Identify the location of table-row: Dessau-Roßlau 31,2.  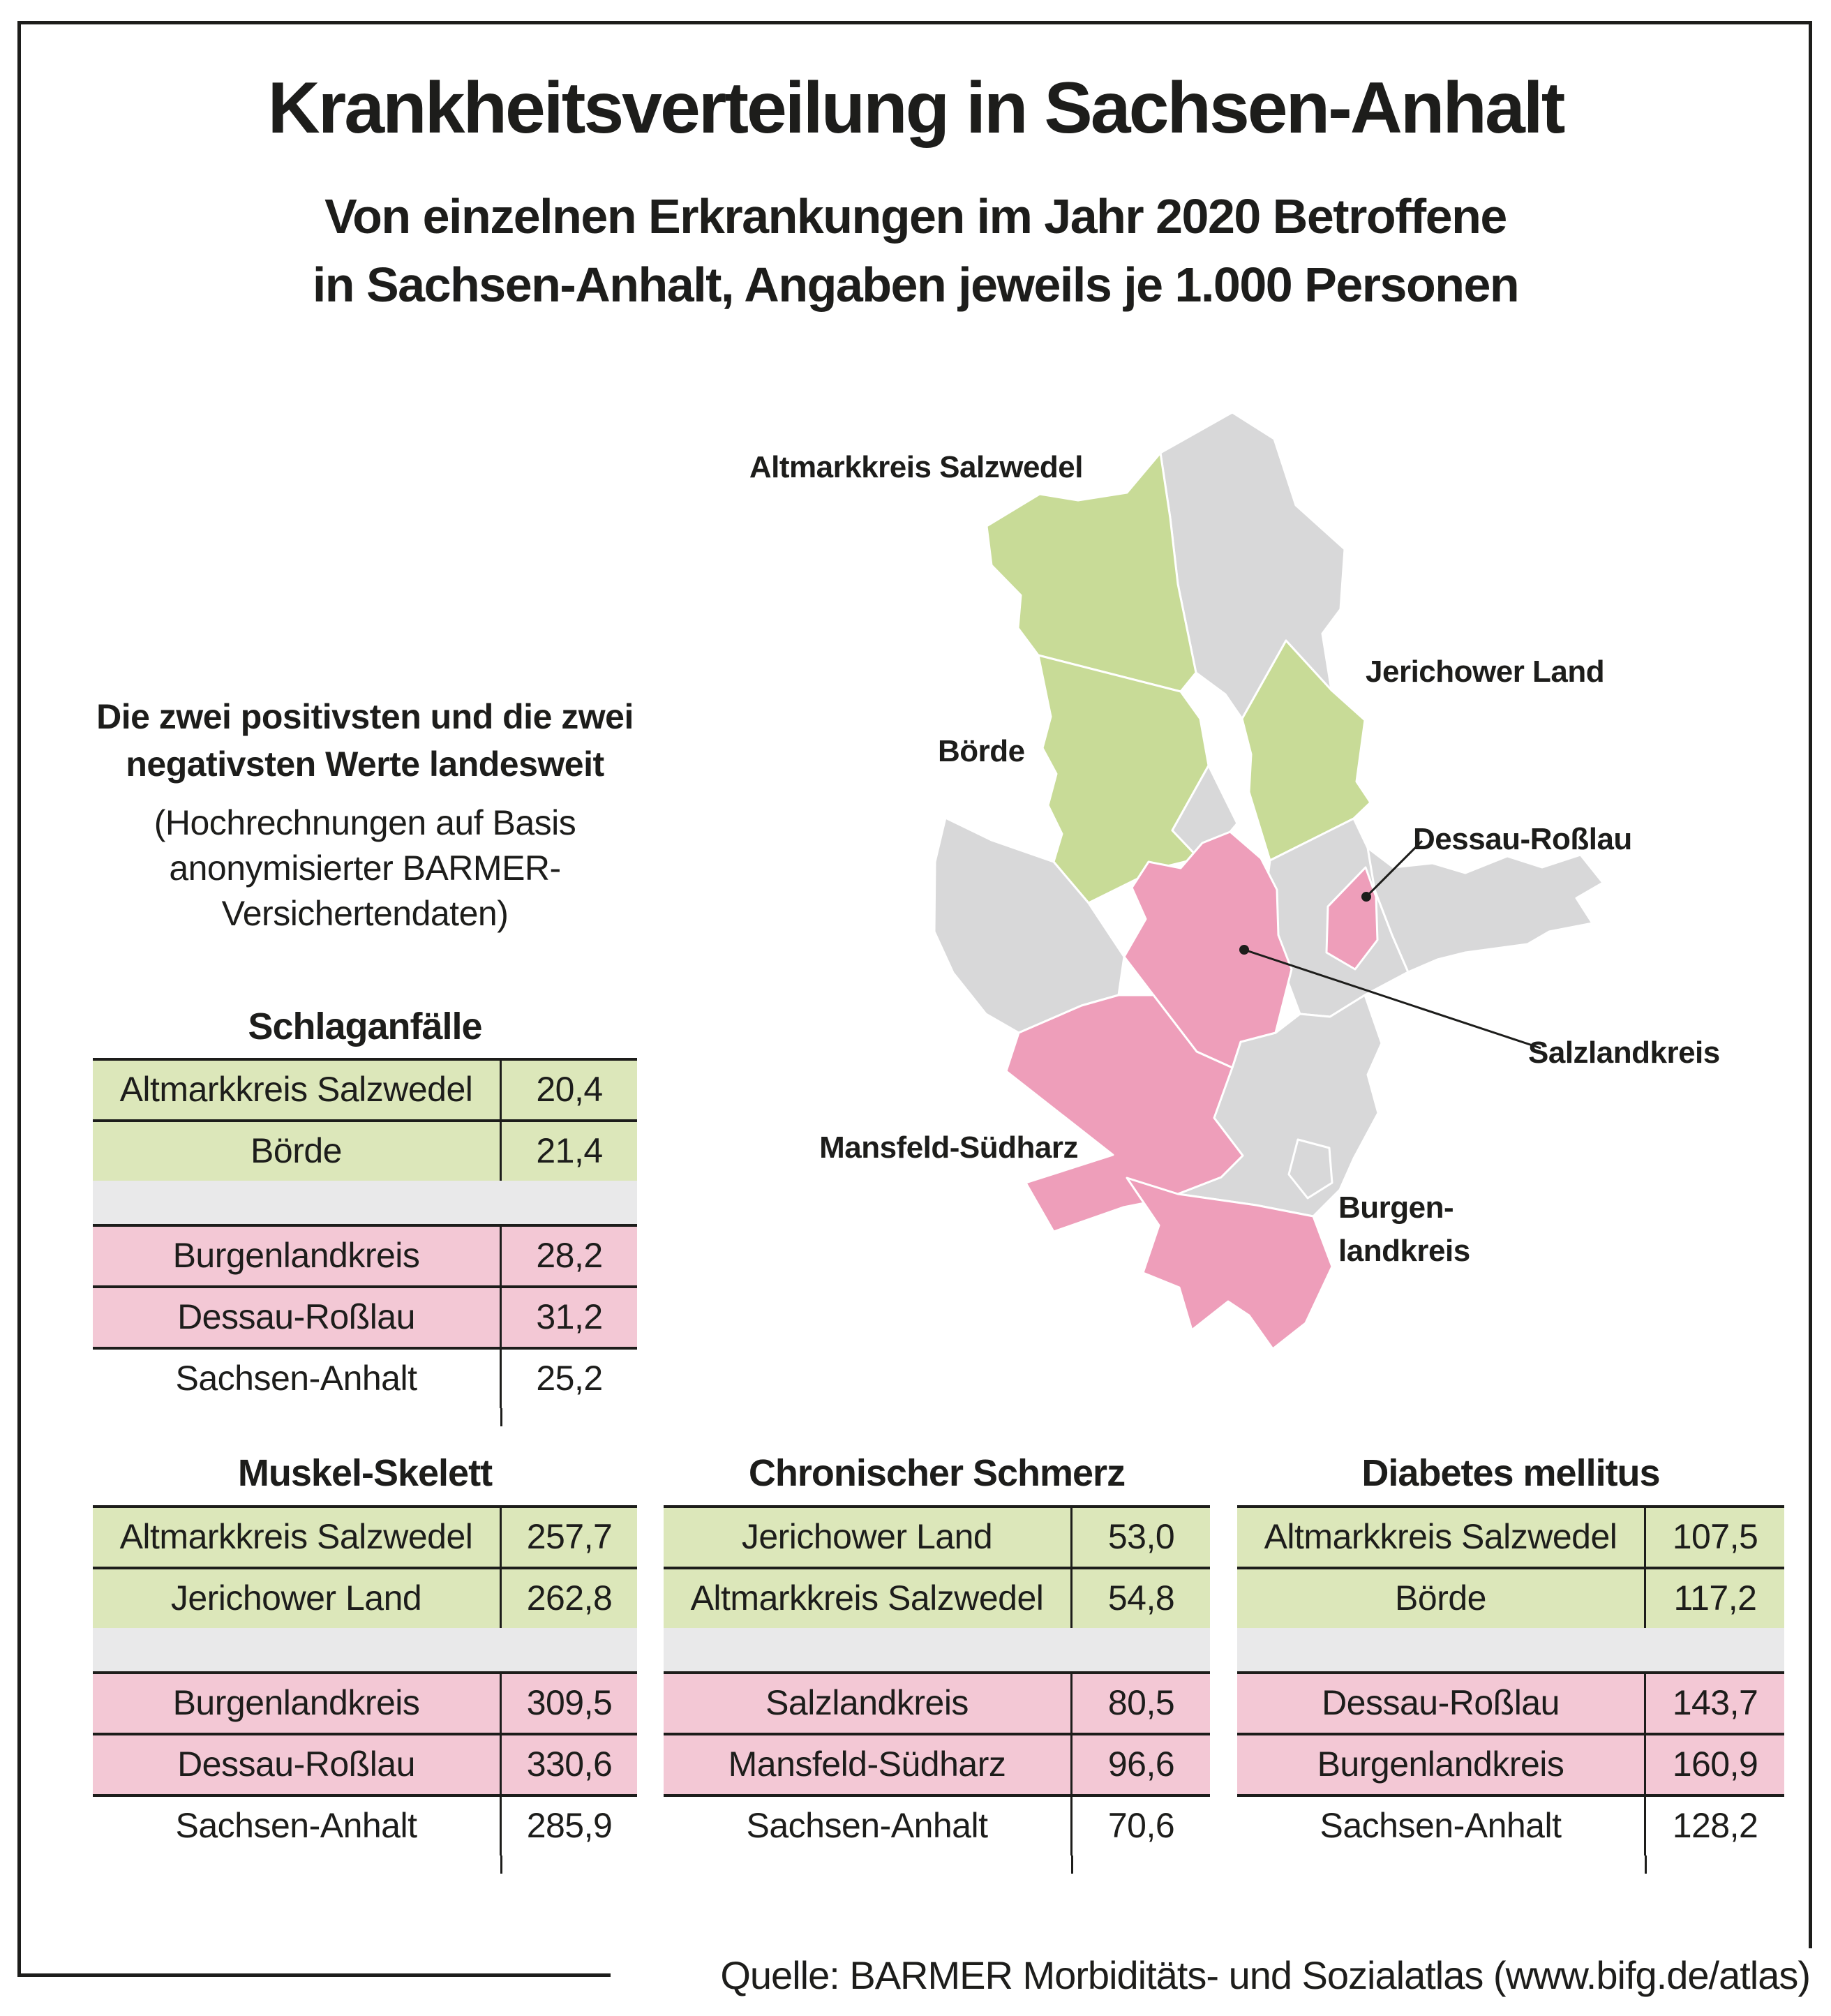
(365, 1316).